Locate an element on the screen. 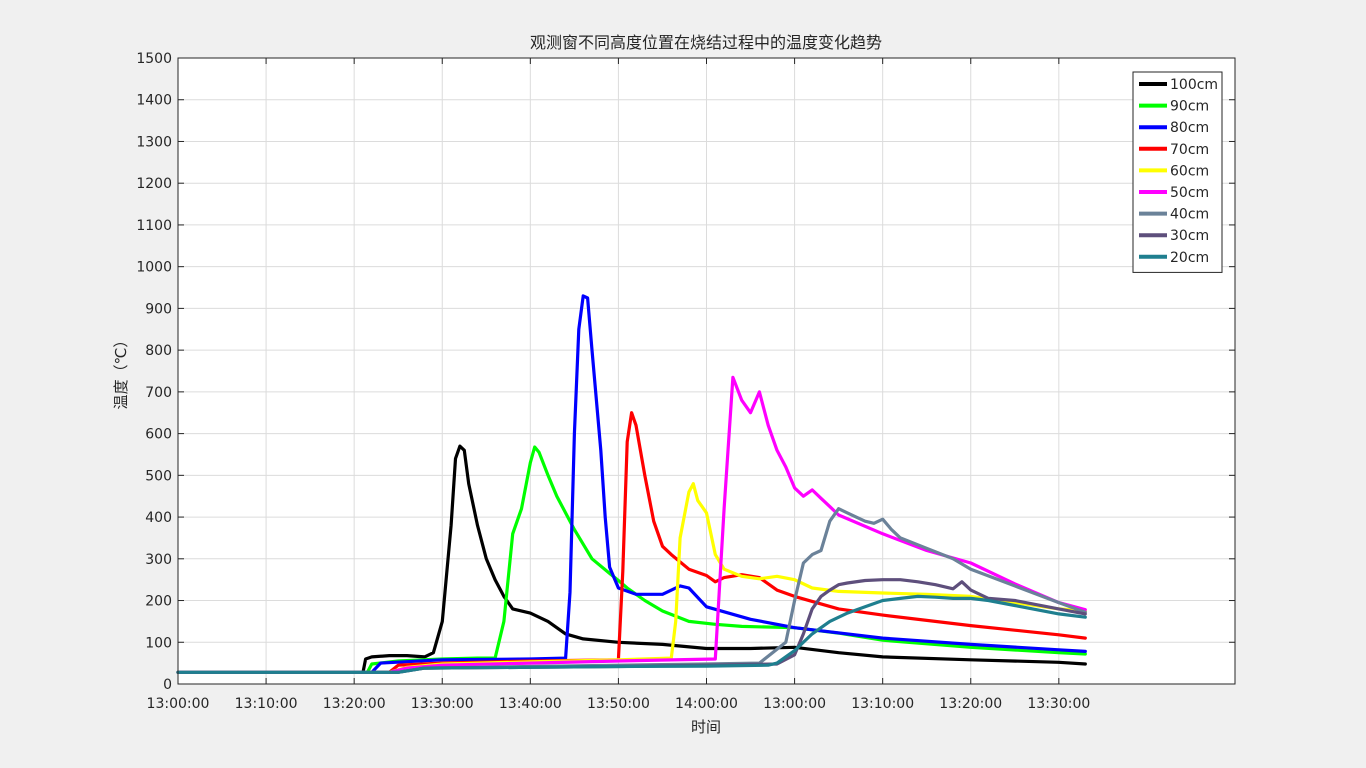 The height and width of the screenshot is (768, 1366). y-tick-label: 0 is located at coordinates (167, 685).